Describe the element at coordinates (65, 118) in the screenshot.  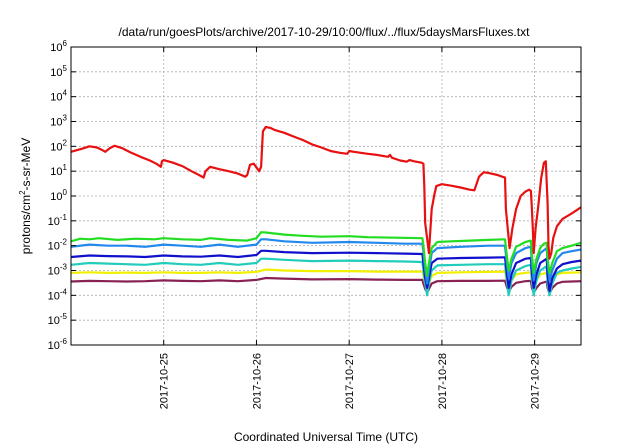
I see `y-tick-exponent: 3` at that location.